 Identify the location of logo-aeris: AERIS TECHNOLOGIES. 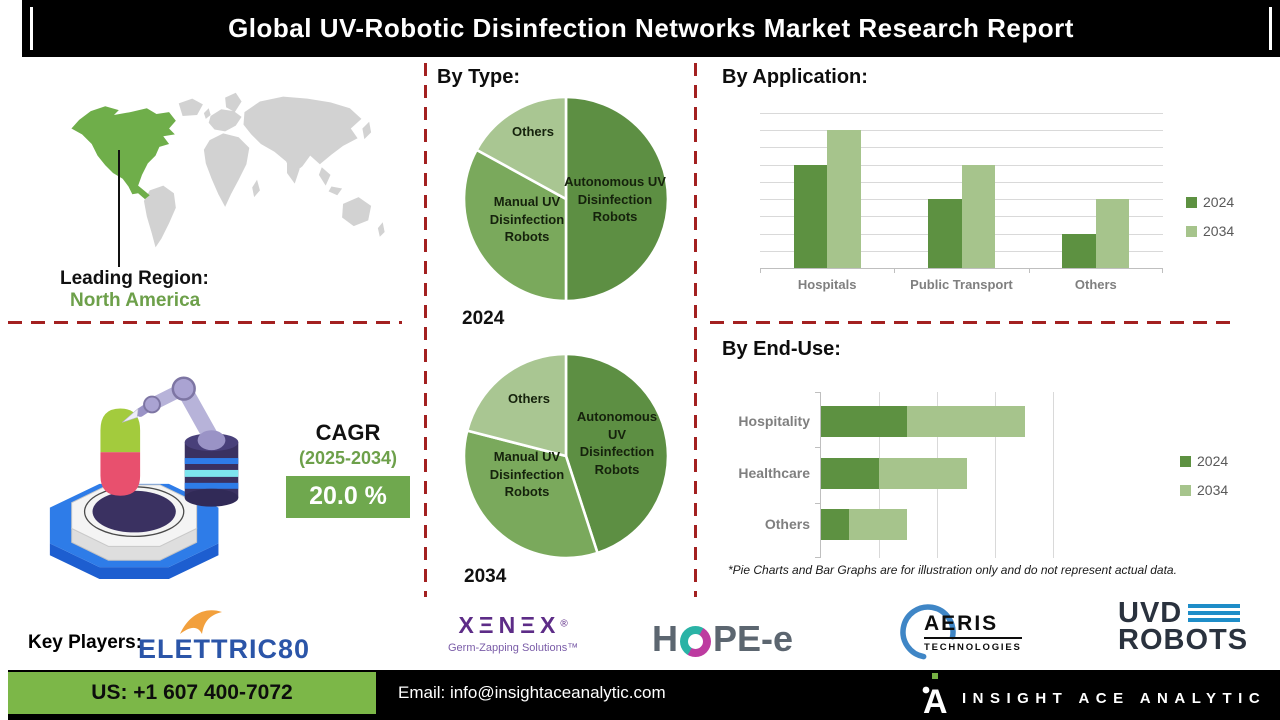
(973, 632).